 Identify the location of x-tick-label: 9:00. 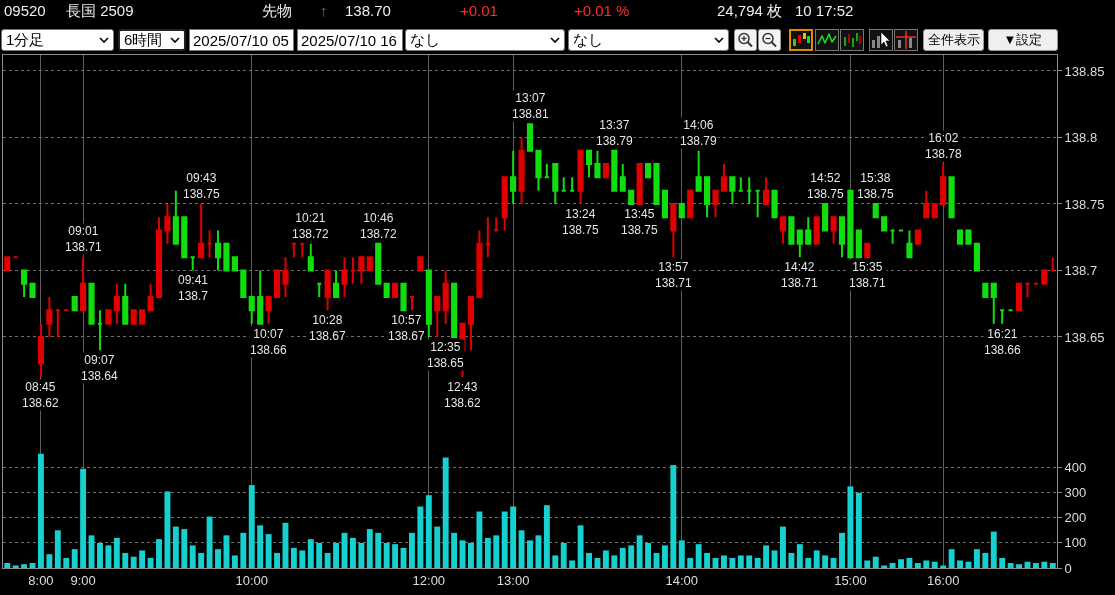
(83, 580).